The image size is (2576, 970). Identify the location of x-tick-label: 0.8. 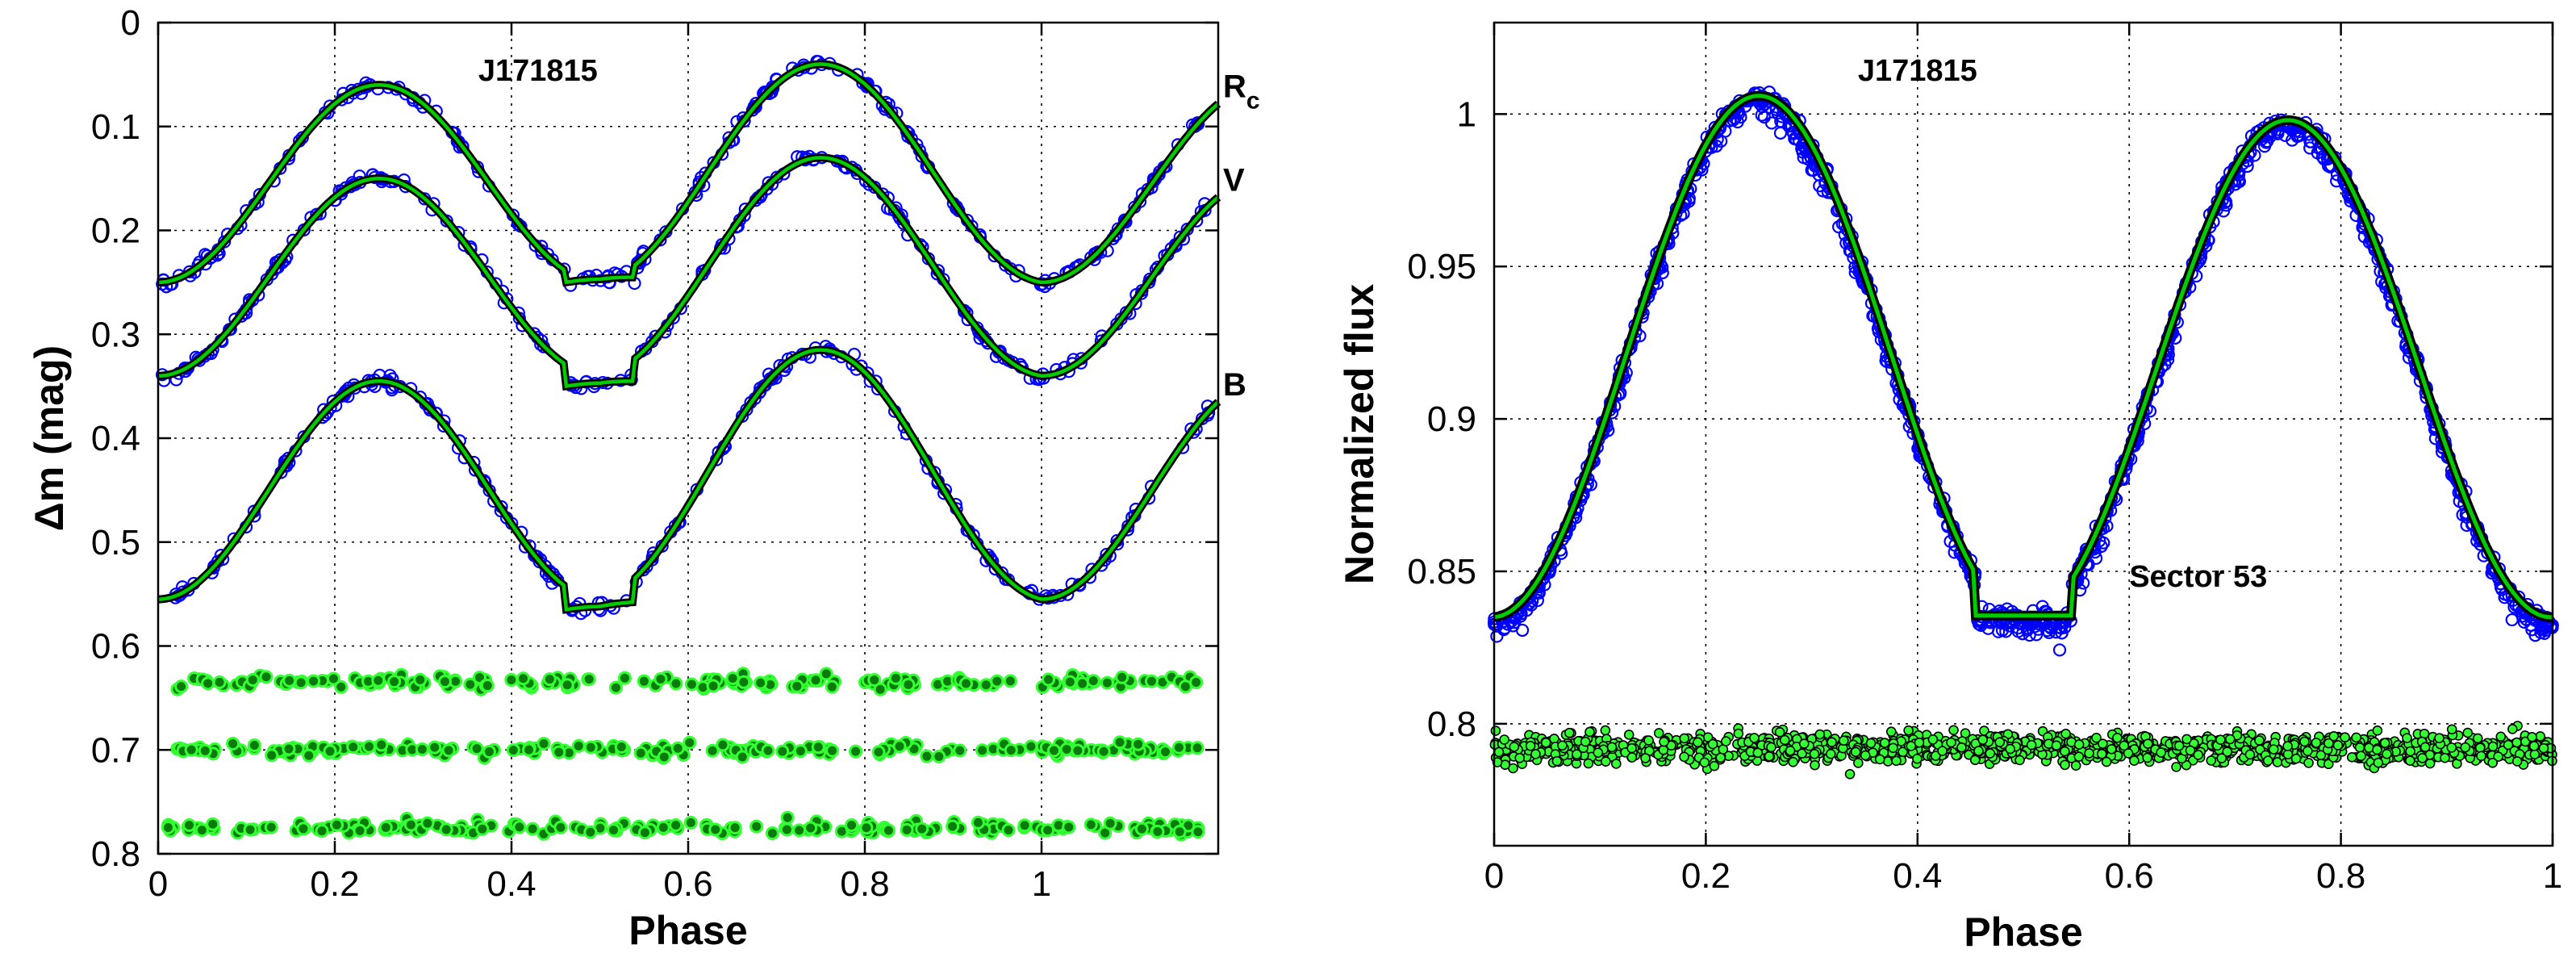
(2340, 876).